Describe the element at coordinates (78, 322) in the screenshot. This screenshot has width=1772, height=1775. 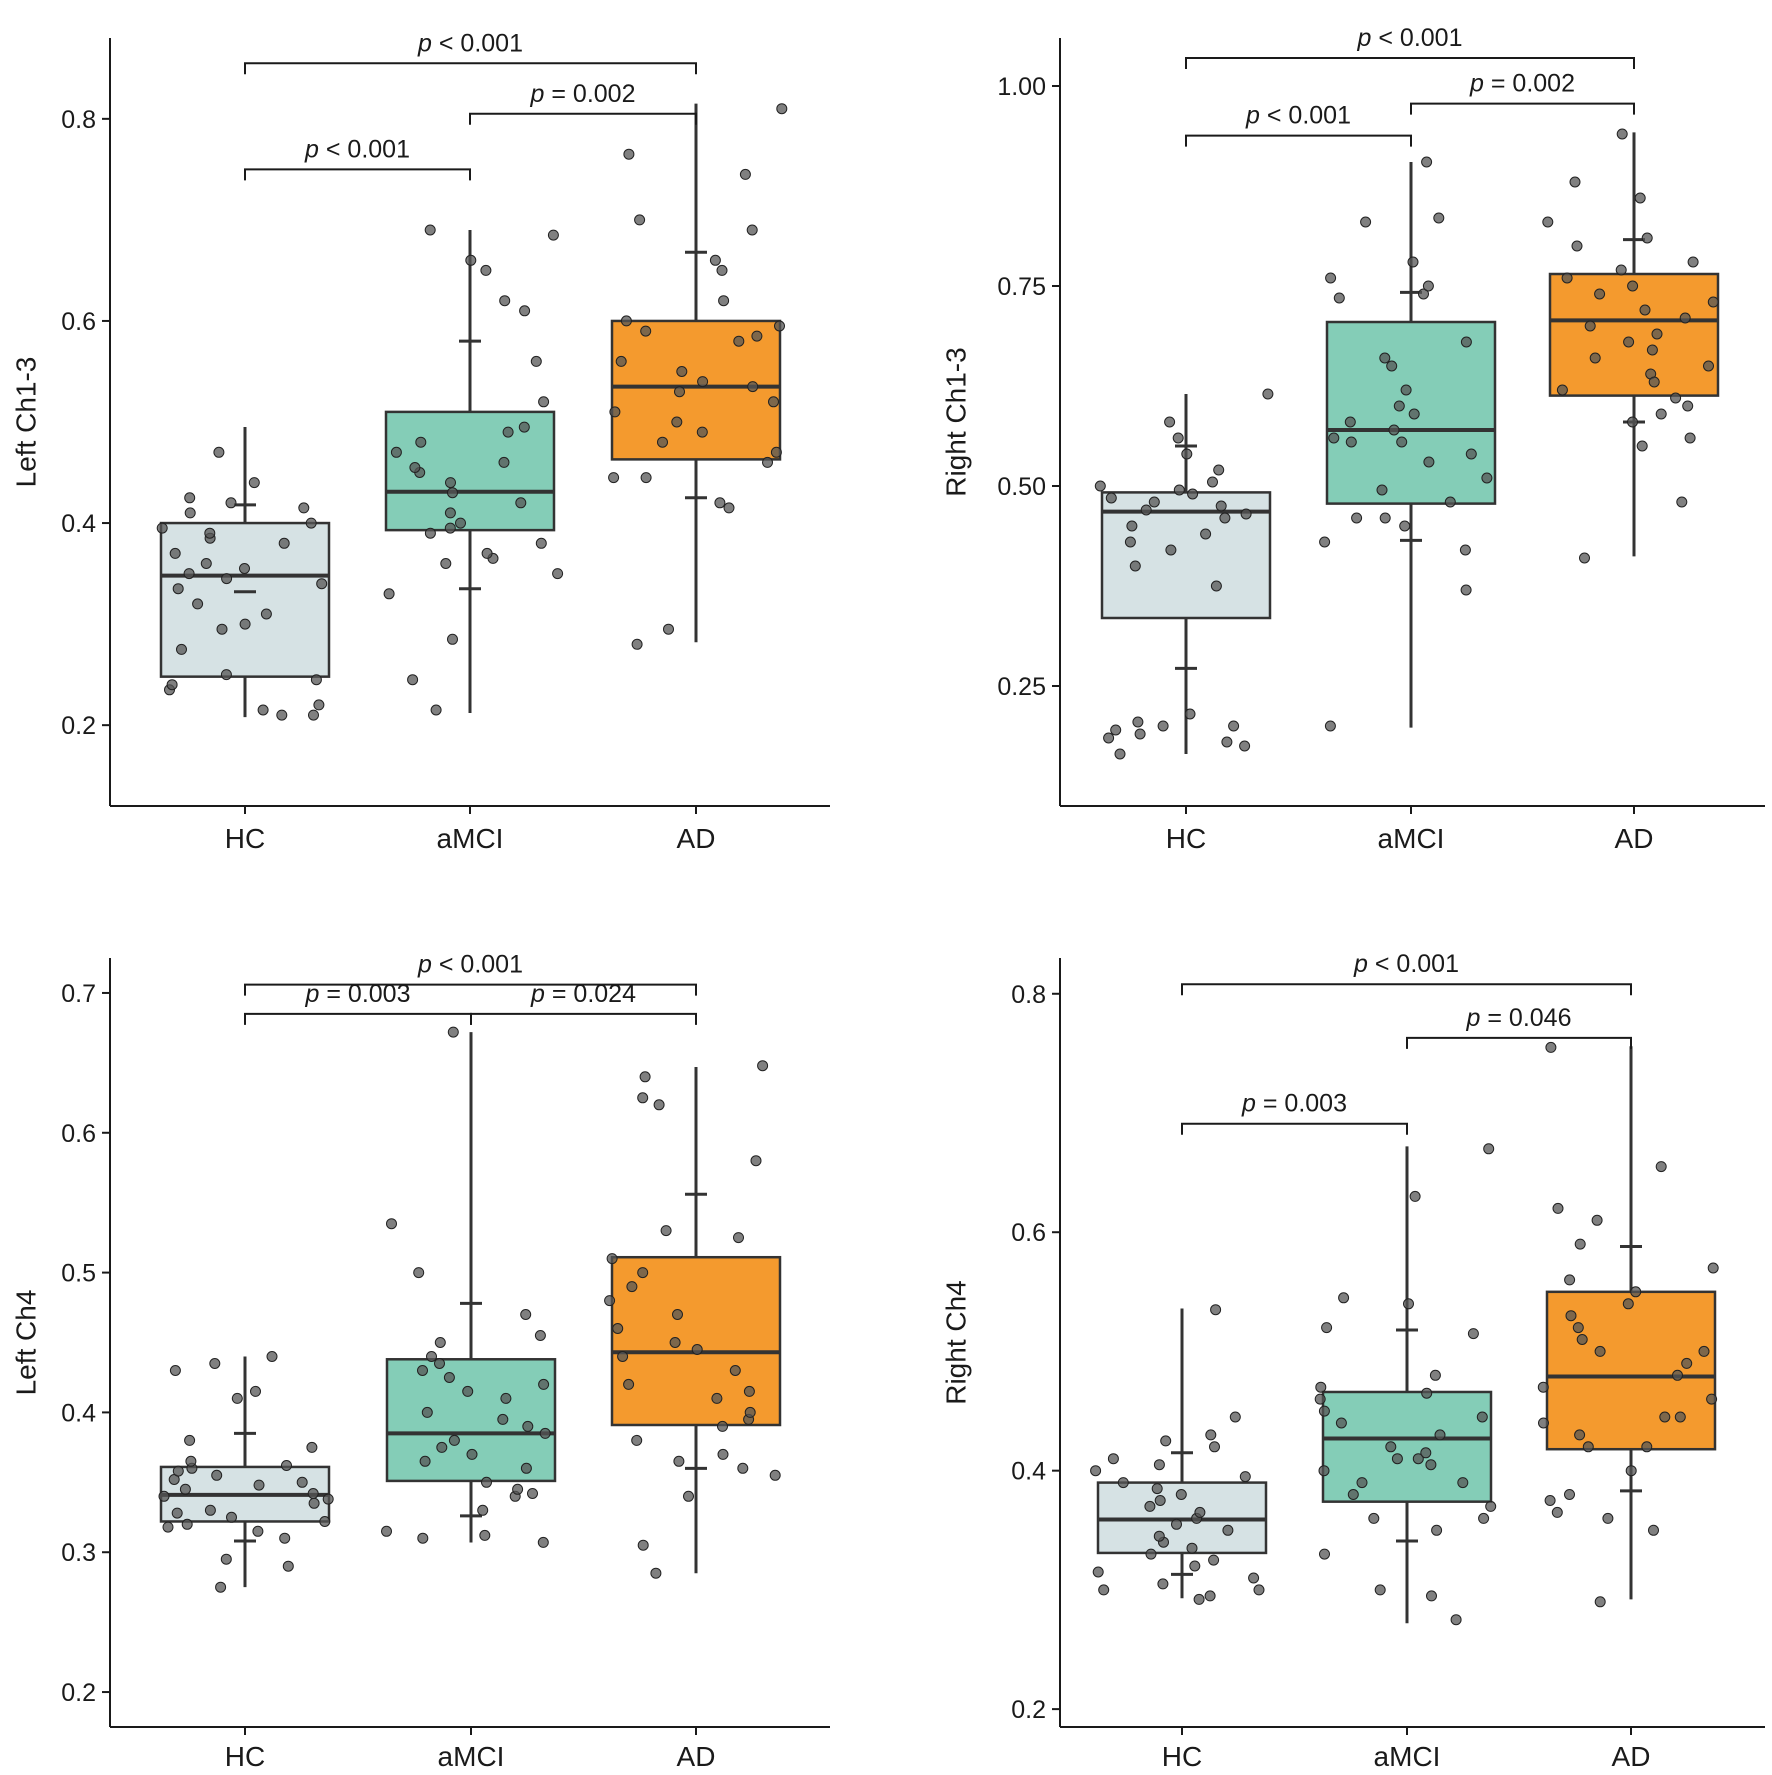
I see `y-tick-label: 0.6` at that location.